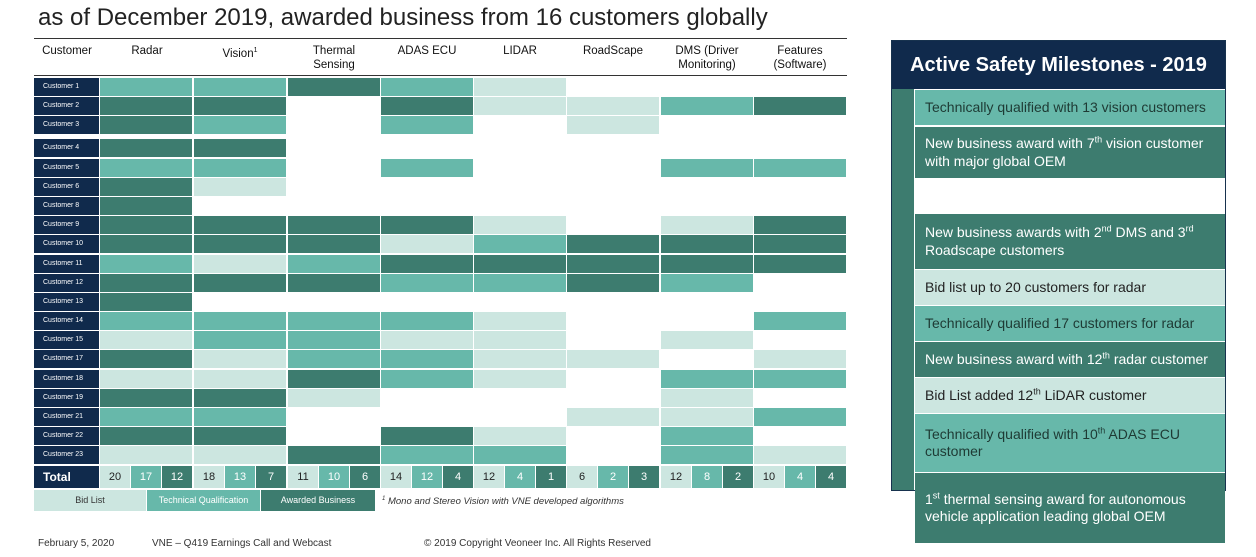 The width and height of the screenshot is (1256, 557). Describe the element at coordinates (1058, 65) in the screenshot. I see `milestones-title: Active Safety Milestones - 2019` at that location.